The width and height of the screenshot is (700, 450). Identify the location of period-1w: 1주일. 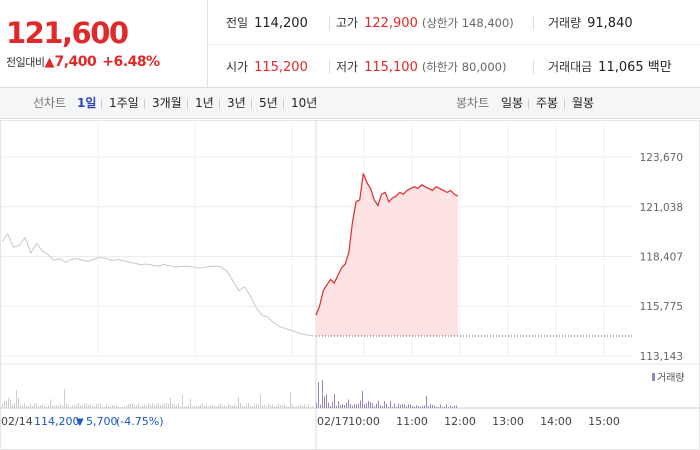
(124, 103).